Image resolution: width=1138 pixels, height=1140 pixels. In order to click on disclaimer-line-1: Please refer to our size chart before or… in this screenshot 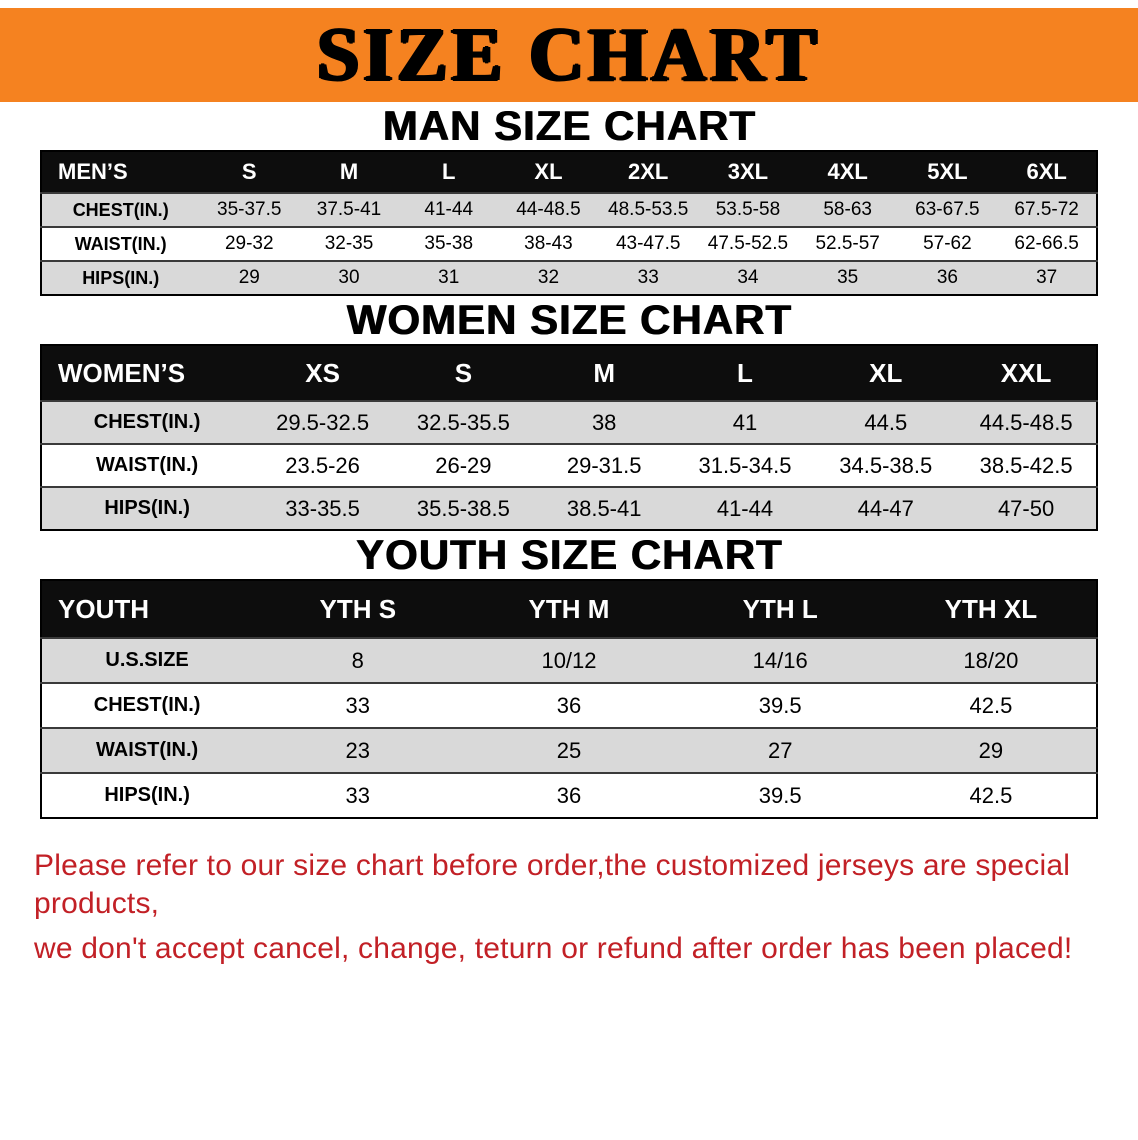, I will do `click(552, 884)`.